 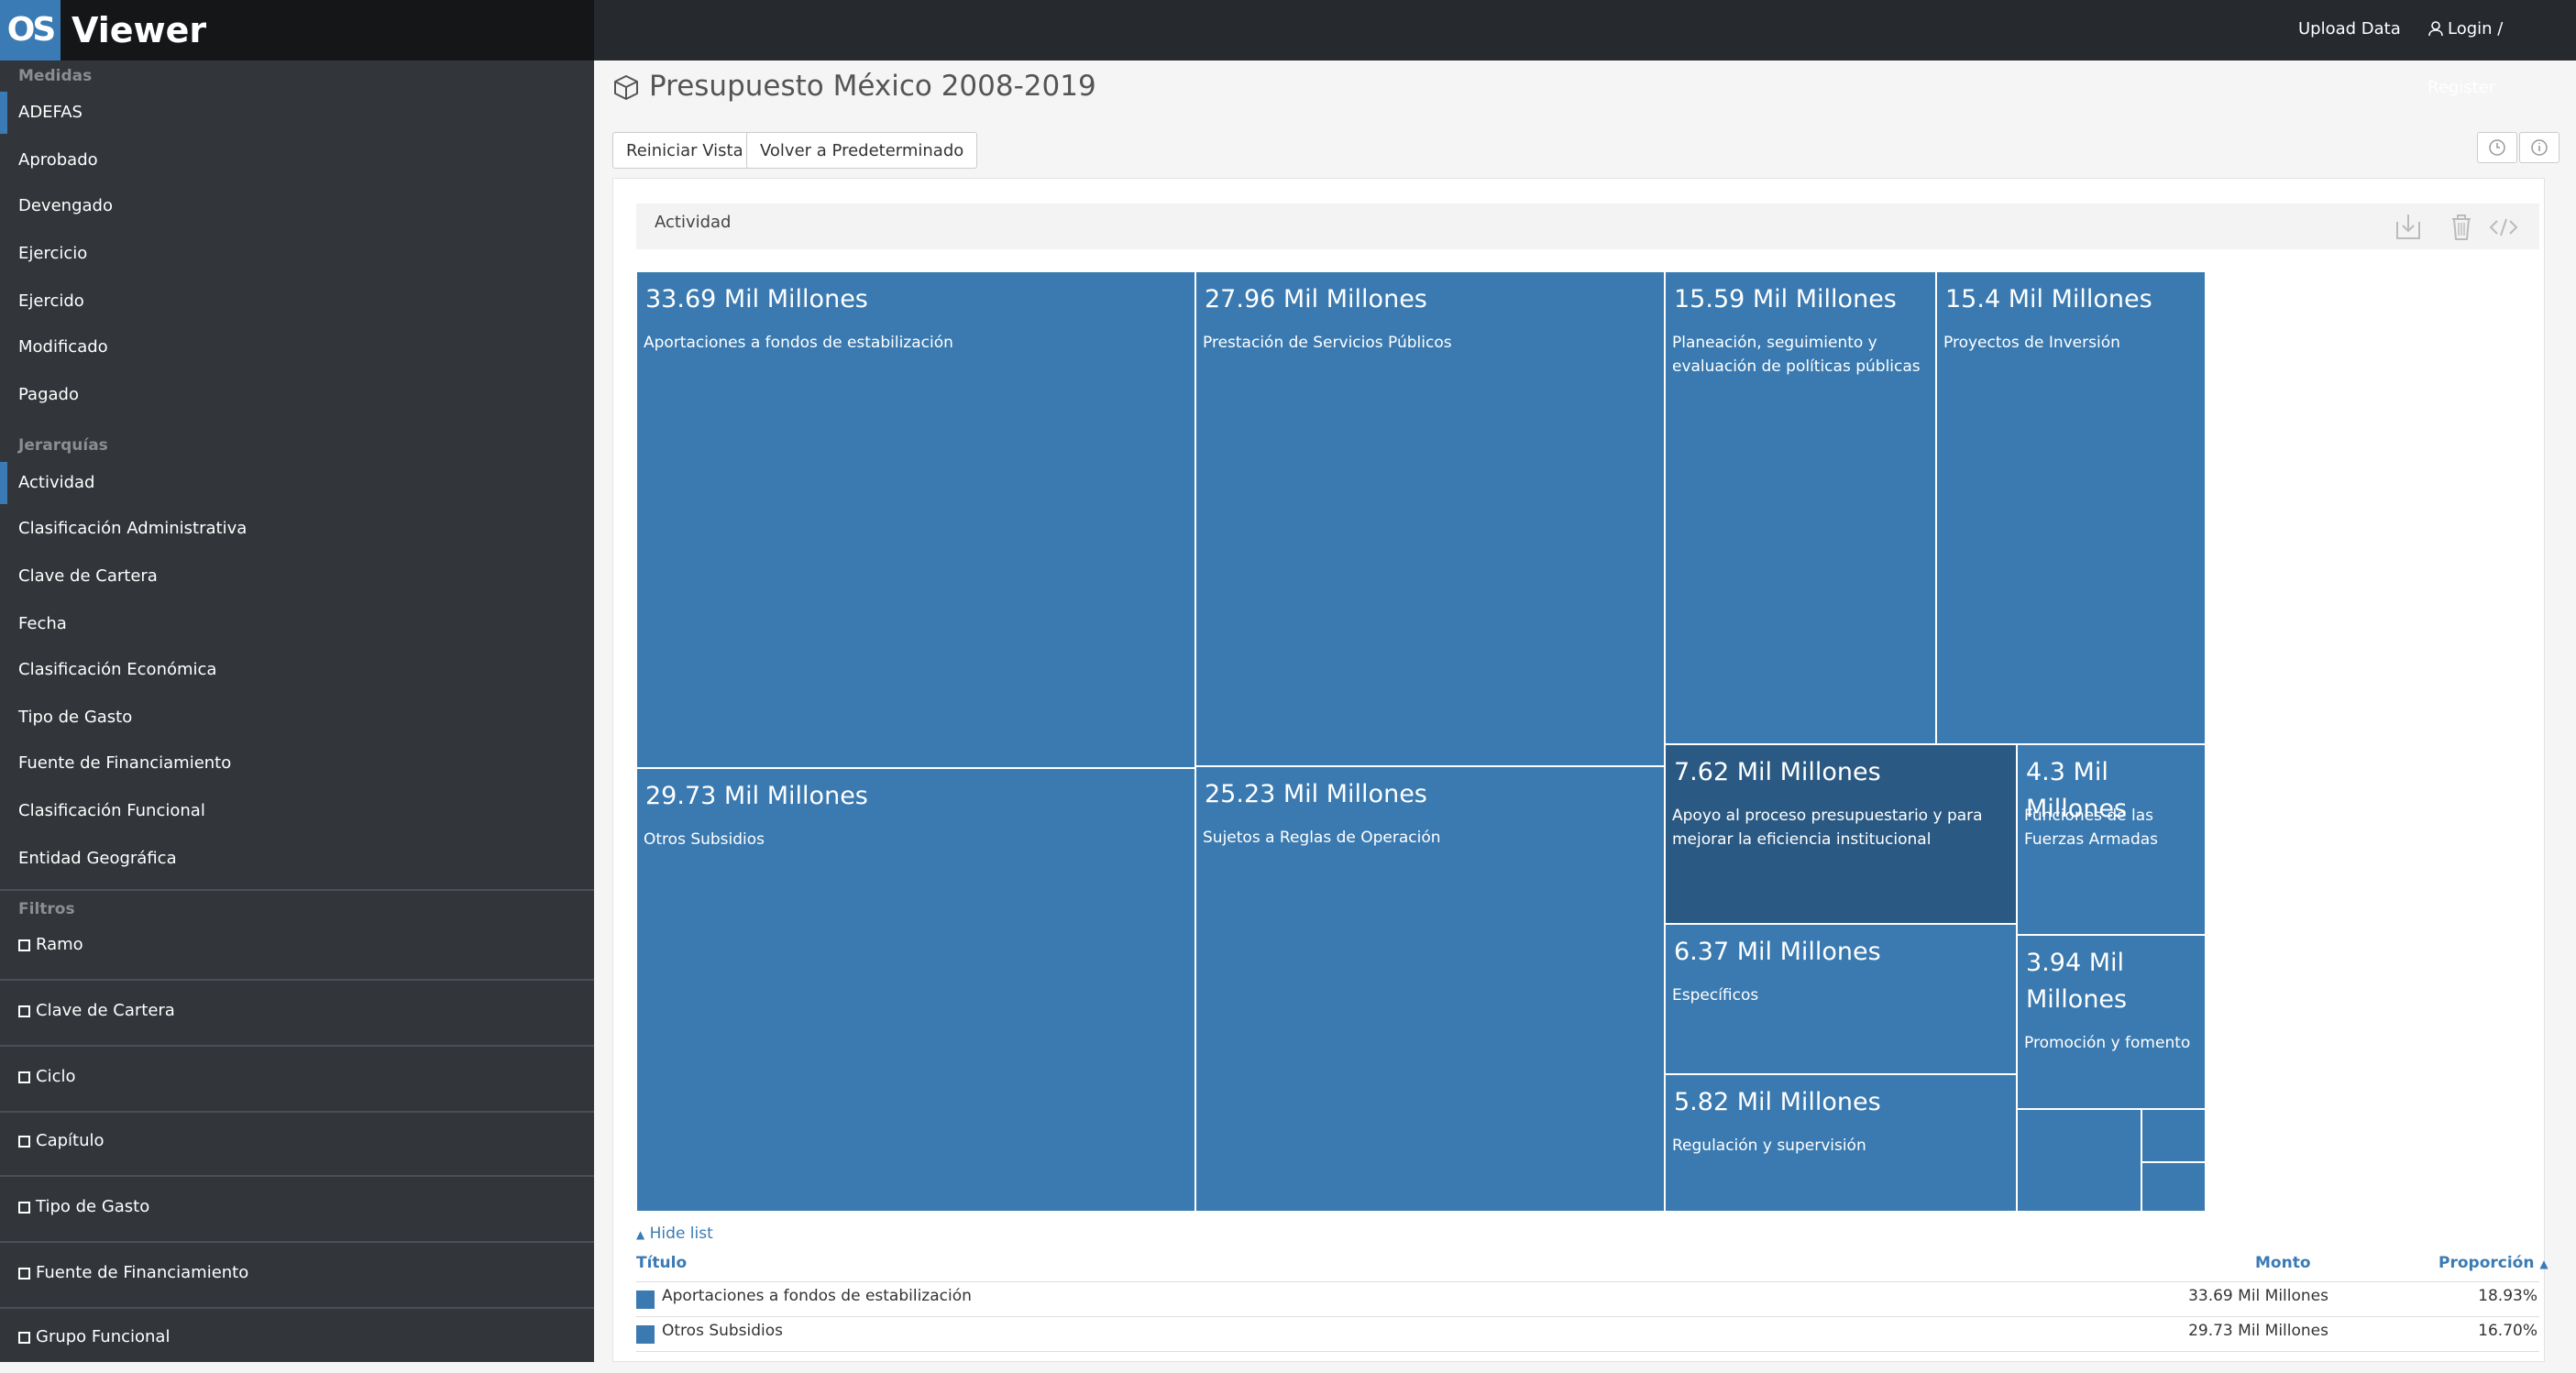 What do you see at coordinates (2283, 1263) in the screenshot?
I see `col-amount-header: Monto` at bounding box center [2283, 1263].